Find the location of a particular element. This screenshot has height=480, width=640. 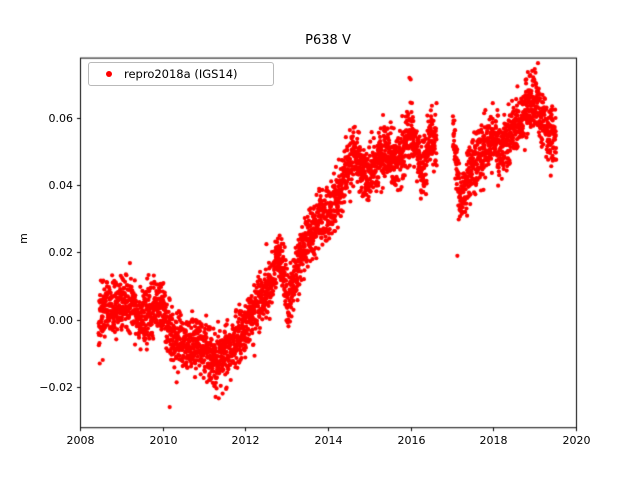

y-tick-label: 0.04 is located at coordinates (61, 185).